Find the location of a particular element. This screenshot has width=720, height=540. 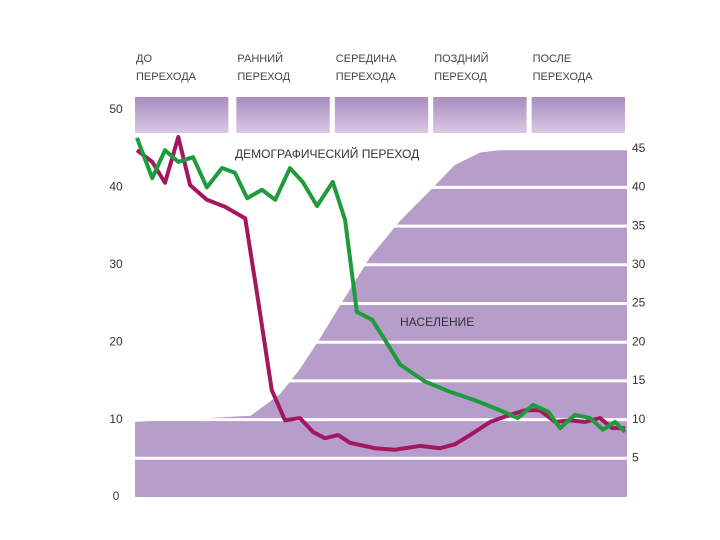

y-tick-label: 10 is located at coordinates (116, 419).